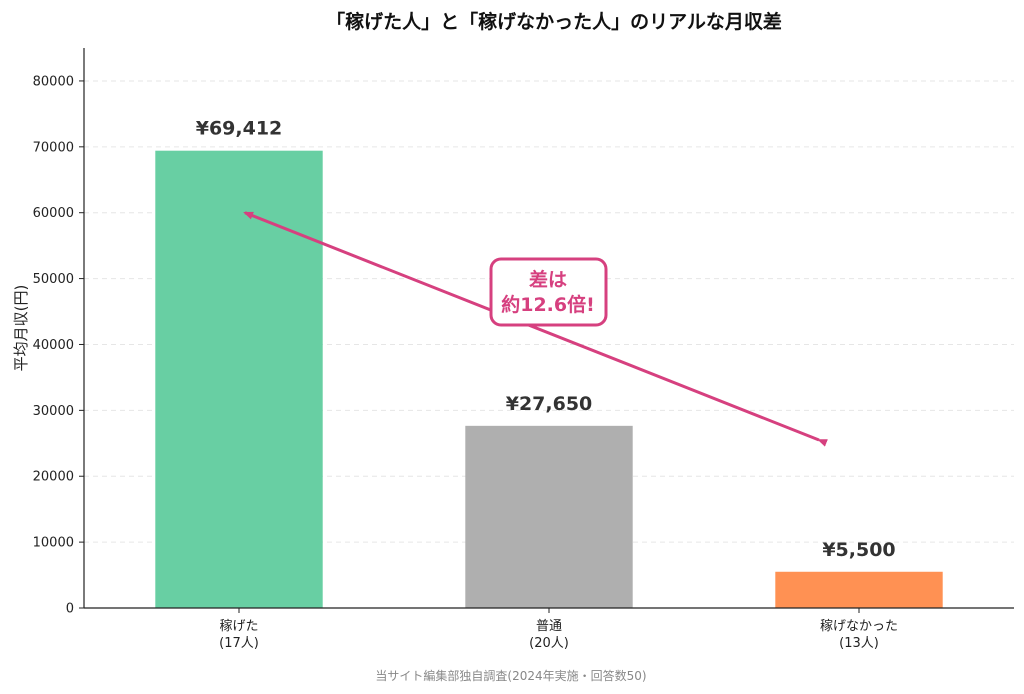 The height and width of the screenshot is (694, 1024). I want to click on y-tick-label: 10000, so click(53, 543).